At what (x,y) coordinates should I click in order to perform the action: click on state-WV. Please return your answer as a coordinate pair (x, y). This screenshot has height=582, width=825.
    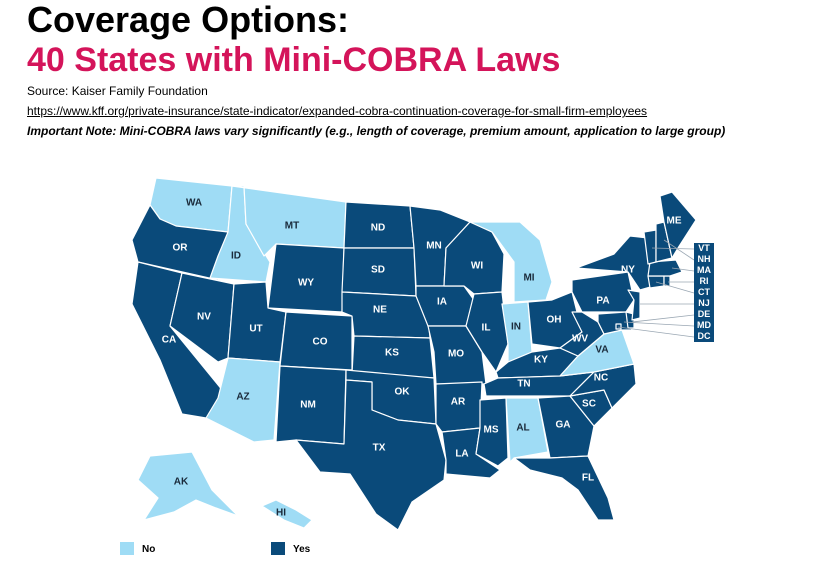
    Looking at the image, I should click on (582, 334).